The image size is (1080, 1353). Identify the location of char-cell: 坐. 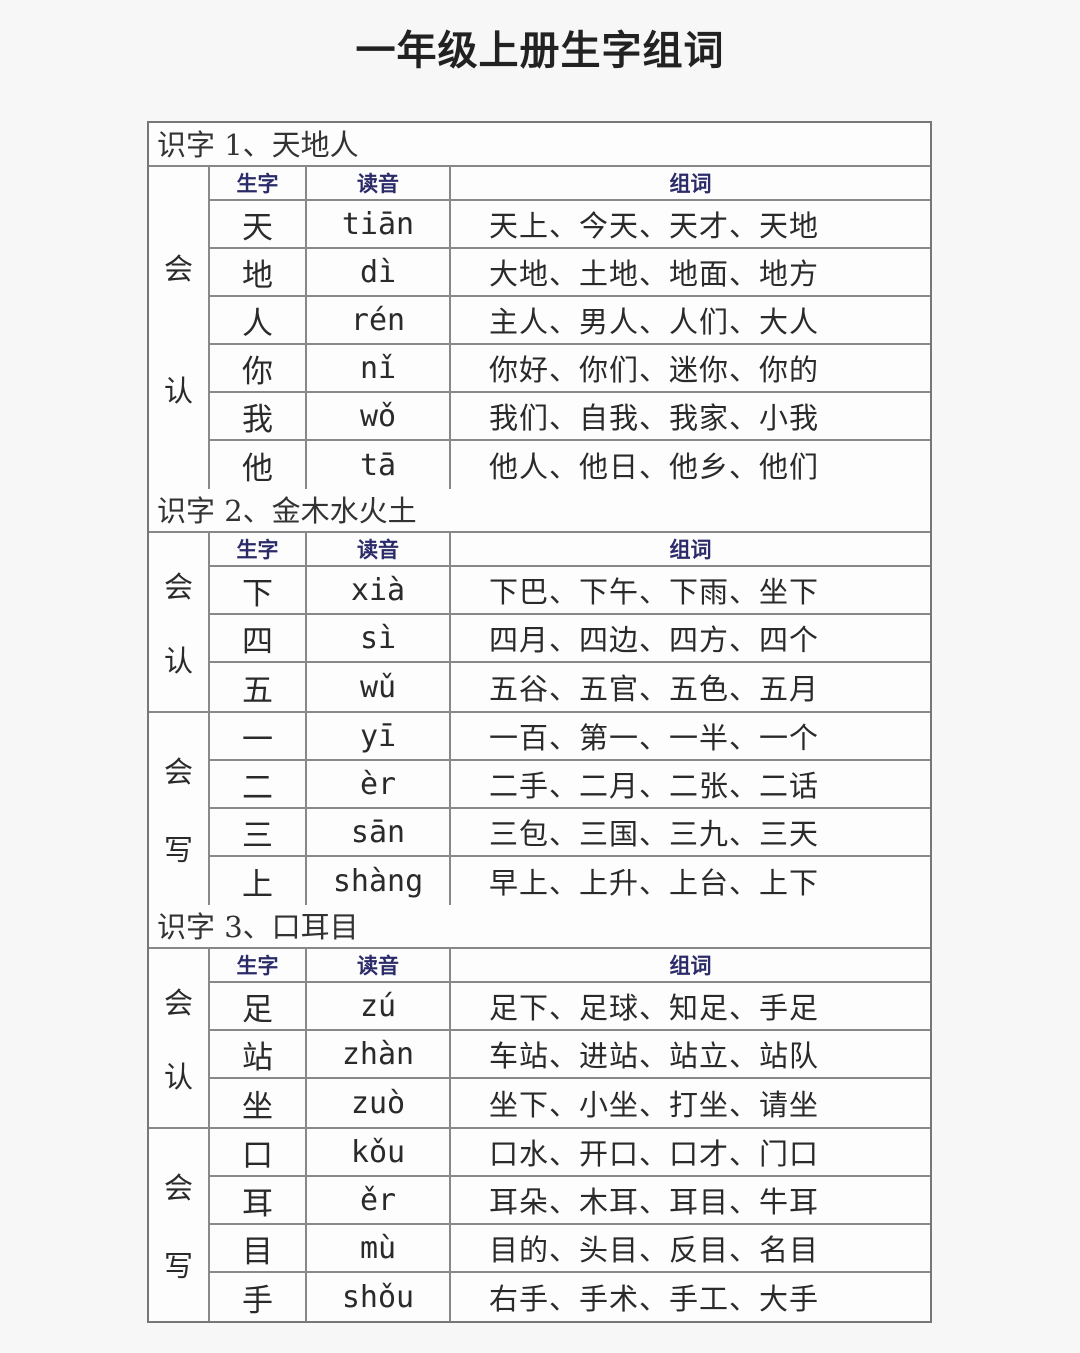
(258, 1103).